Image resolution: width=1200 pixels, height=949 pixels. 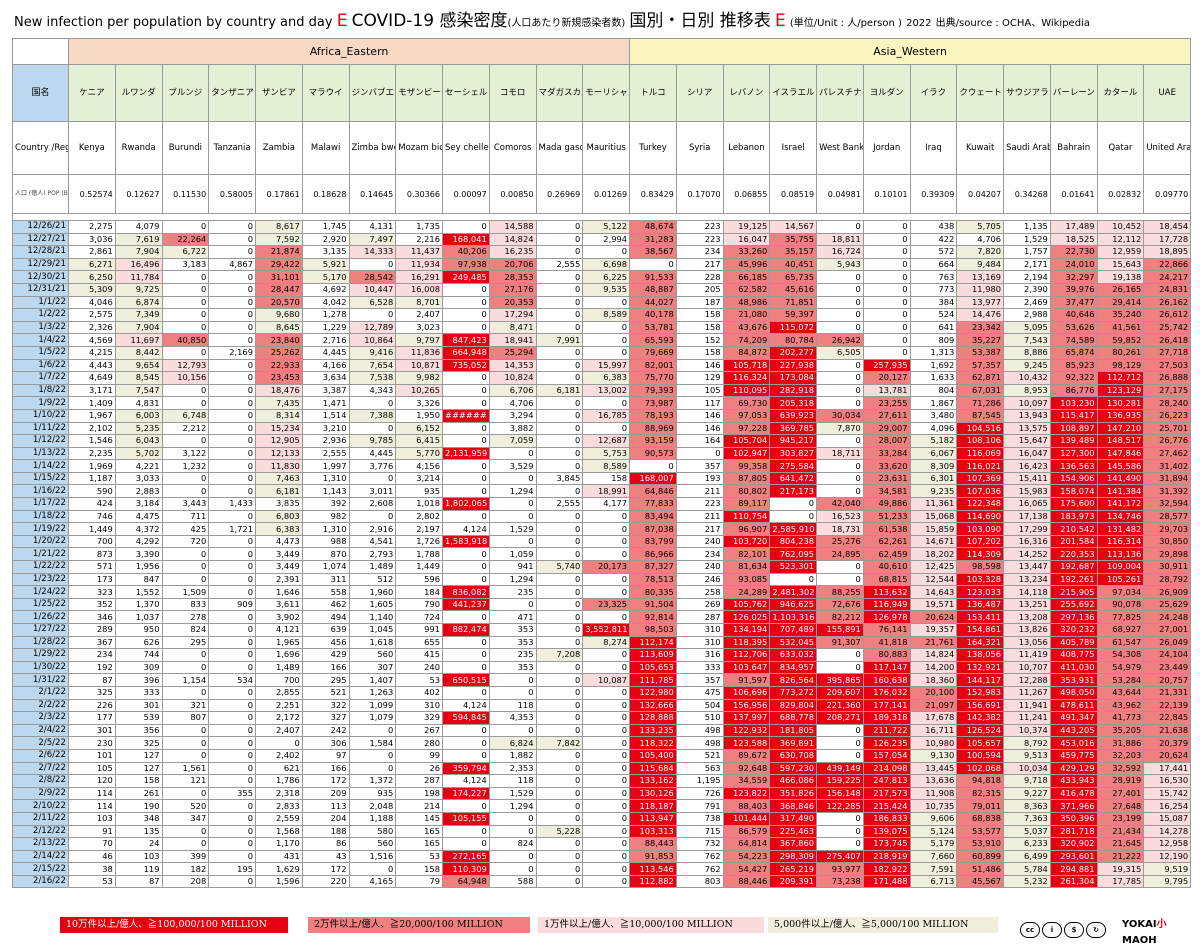 I want to click on value-cell: 93,159, so click(x=653, y=441).